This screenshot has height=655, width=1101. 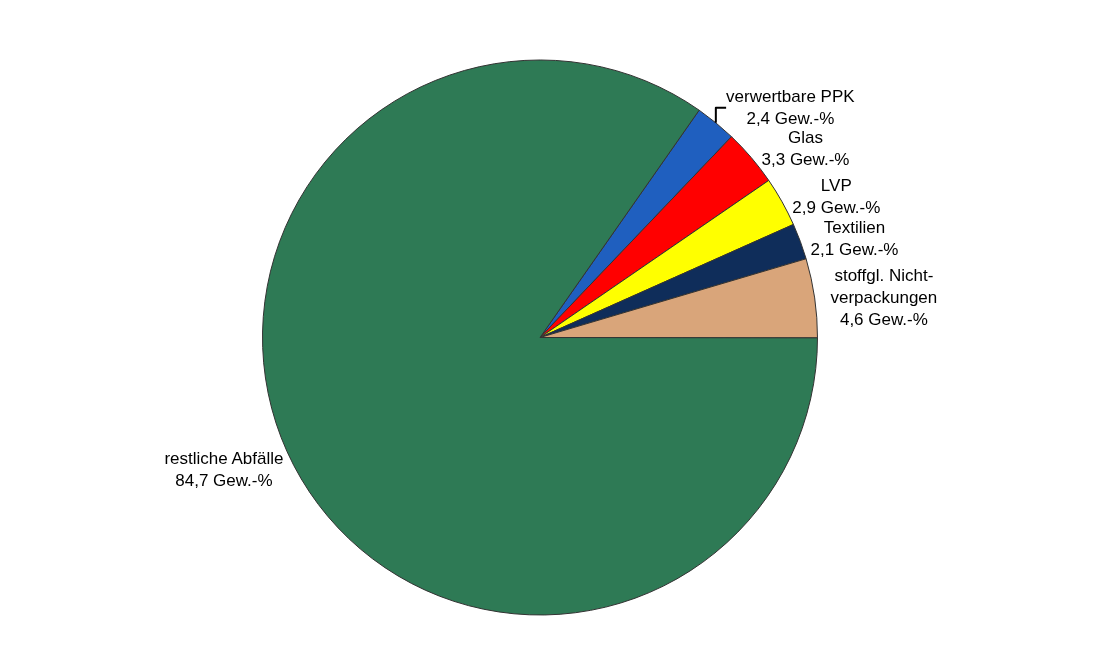 I want to click on slice-label: Glas, so click(x=805, y=138).